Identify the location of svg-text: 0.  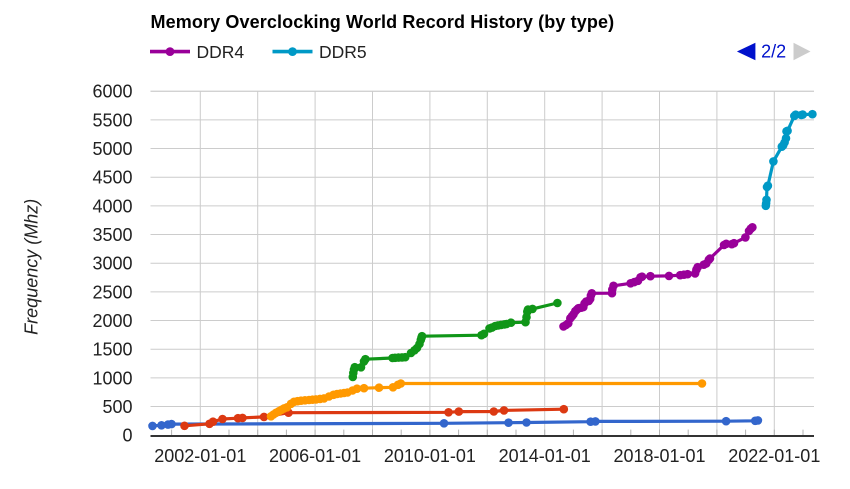
(127, 436).